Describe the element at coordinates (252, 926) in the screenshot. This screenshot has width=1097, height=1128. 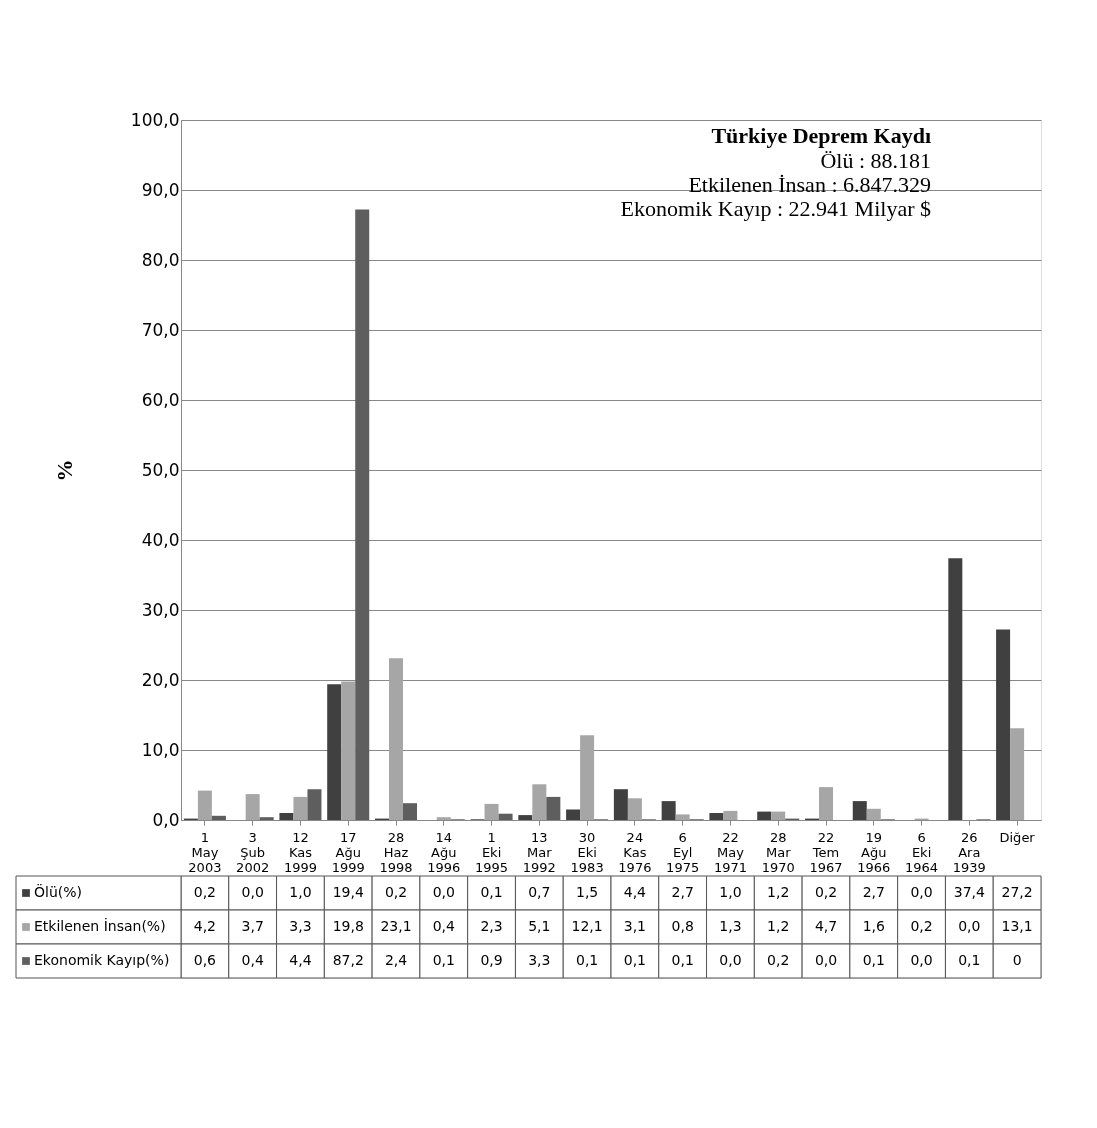
I see `data-label: 3,7` at that location.